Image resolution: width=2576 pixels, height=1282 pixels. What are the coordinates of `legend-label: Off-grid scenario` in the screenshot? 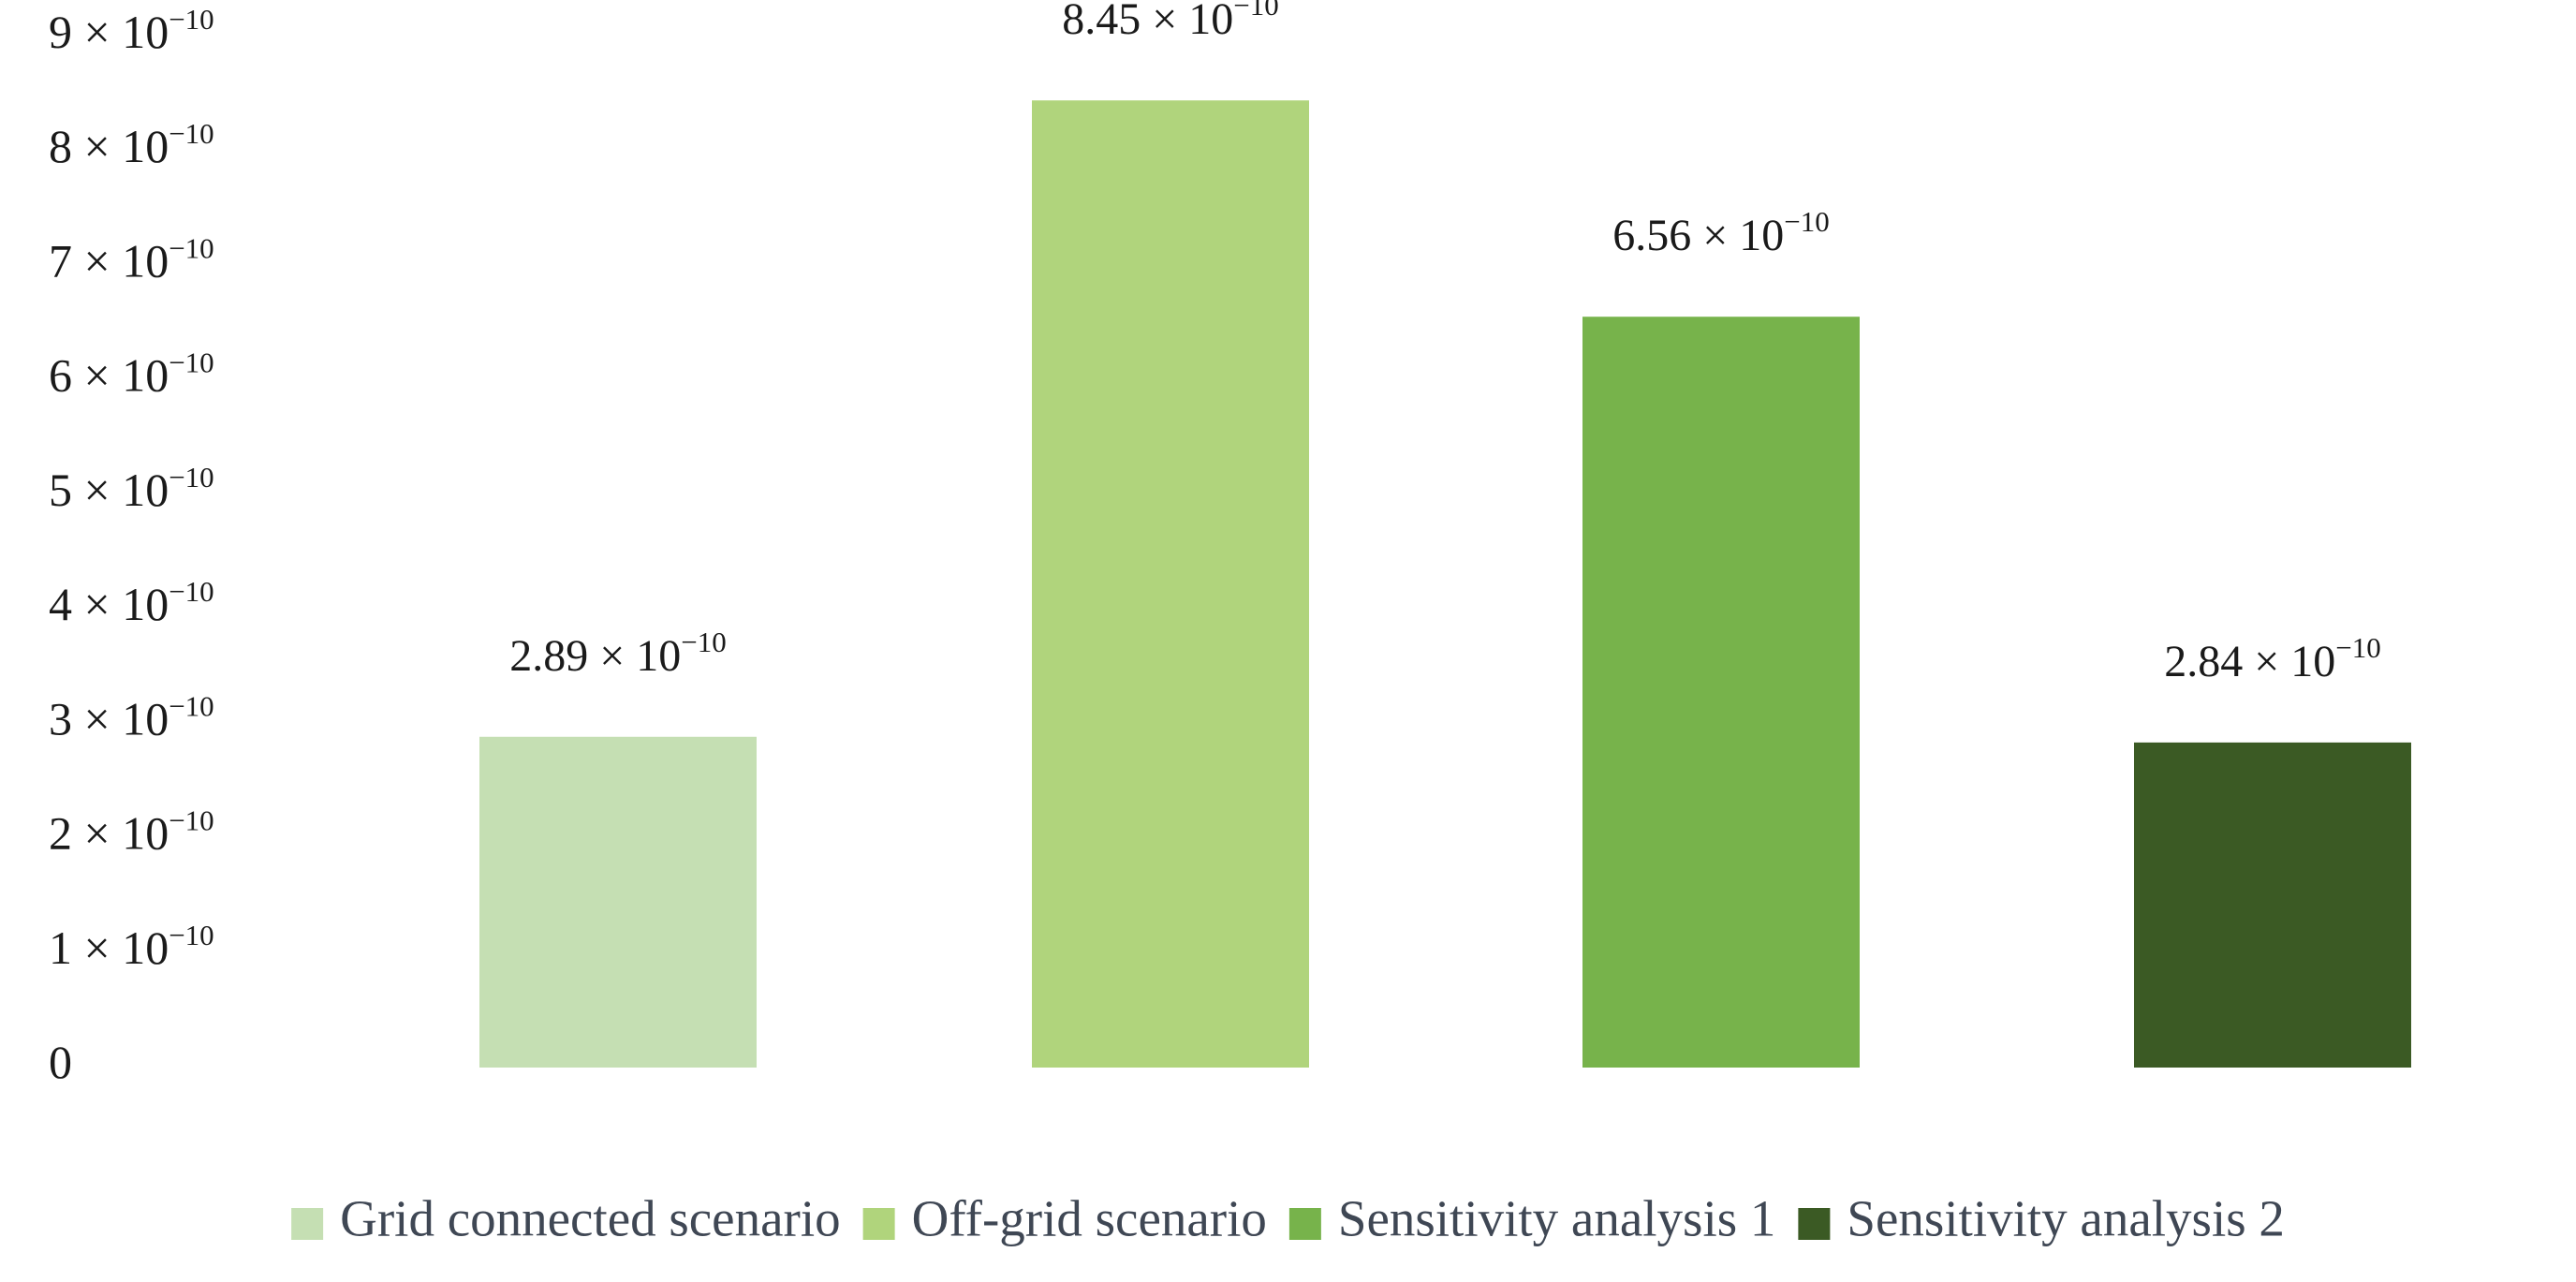 It's located at (1089, 1218).